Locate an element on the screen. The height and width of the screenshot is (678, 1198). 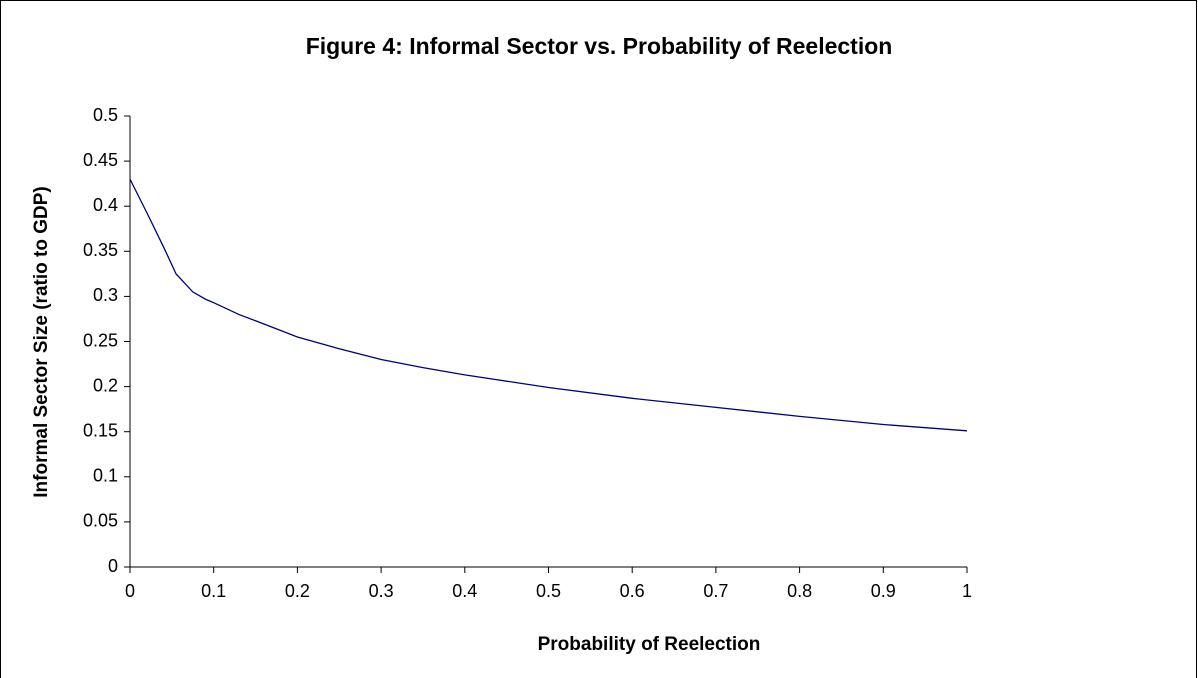
y-tick-label: 0.5 is located at coordinates (105, 115).